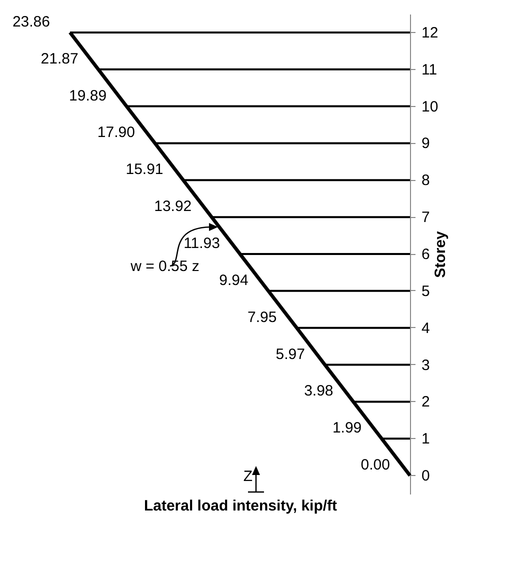 The height and width of the screenshot is (561, 527). What do you see at coordinates (262, 317) in the screenshot?
I see `data-label: 7.95` at bounding box center [262, 317].